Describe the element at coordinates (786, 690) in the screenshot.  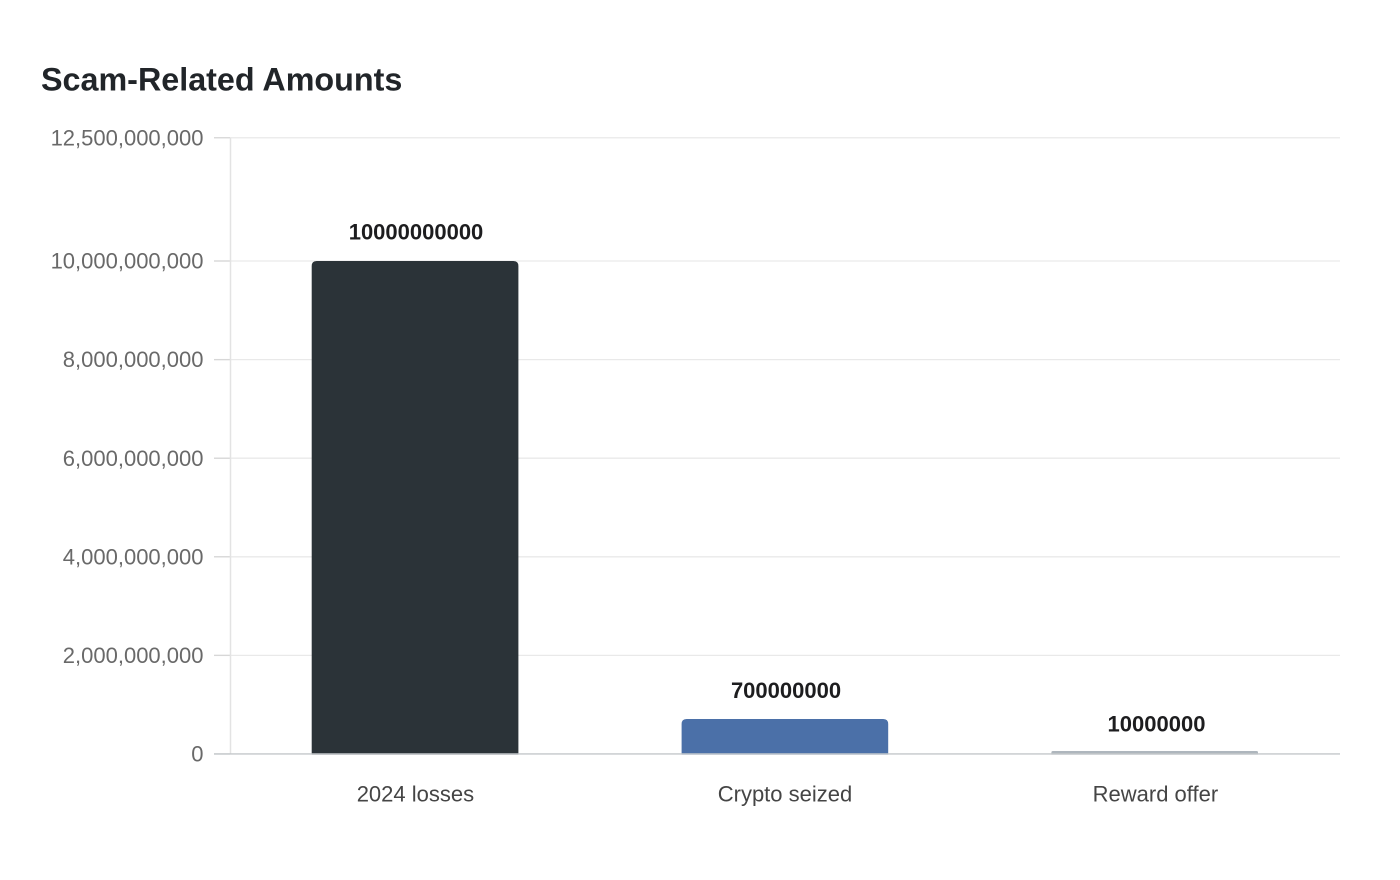
I see `svg-text: 700000000` at that location.